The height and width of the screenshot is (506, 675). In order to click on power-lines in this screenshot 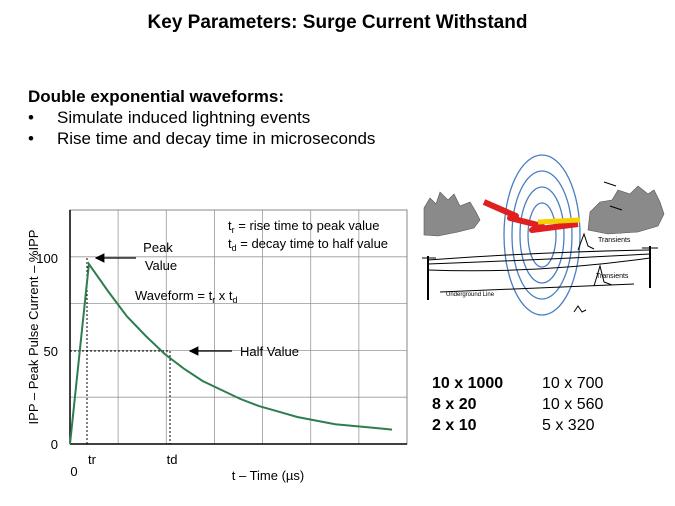, I will do `click(540, 273)`.